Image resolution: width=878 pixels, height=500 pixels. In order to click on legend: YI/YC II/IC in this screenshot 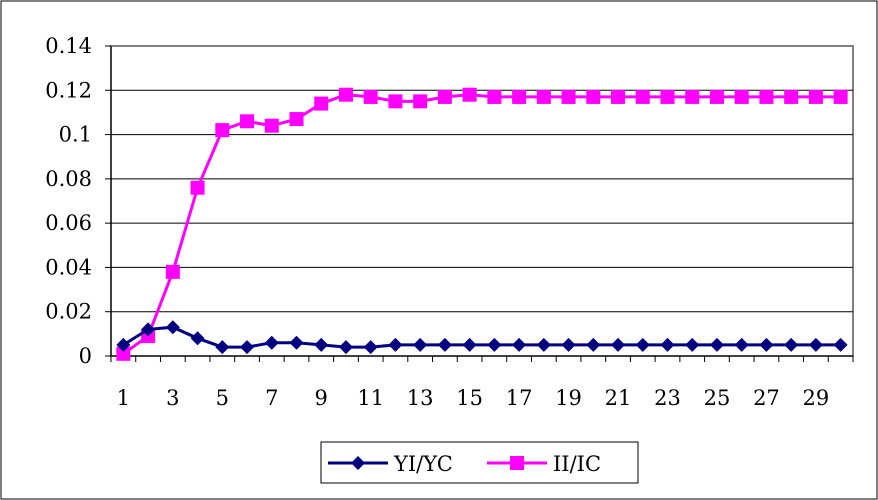, I will do `click(479, 462)`.